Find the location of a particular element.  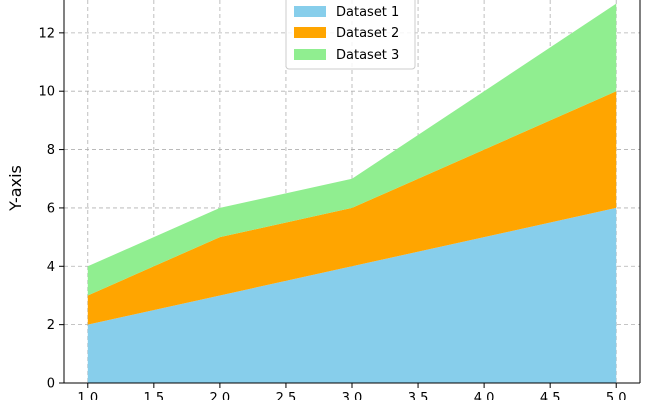

y-tick-label: 2 is located at coordinates (51, 325).